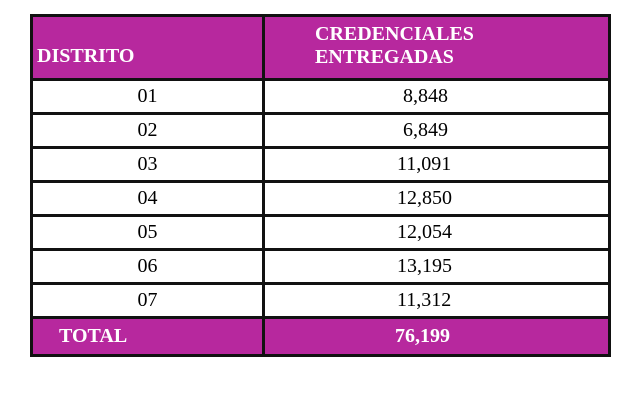  What do you see at coordinates (436, 232) in the screenshot?
I see `credenciales-cell: 12,054` at bounding box center [436, 232].